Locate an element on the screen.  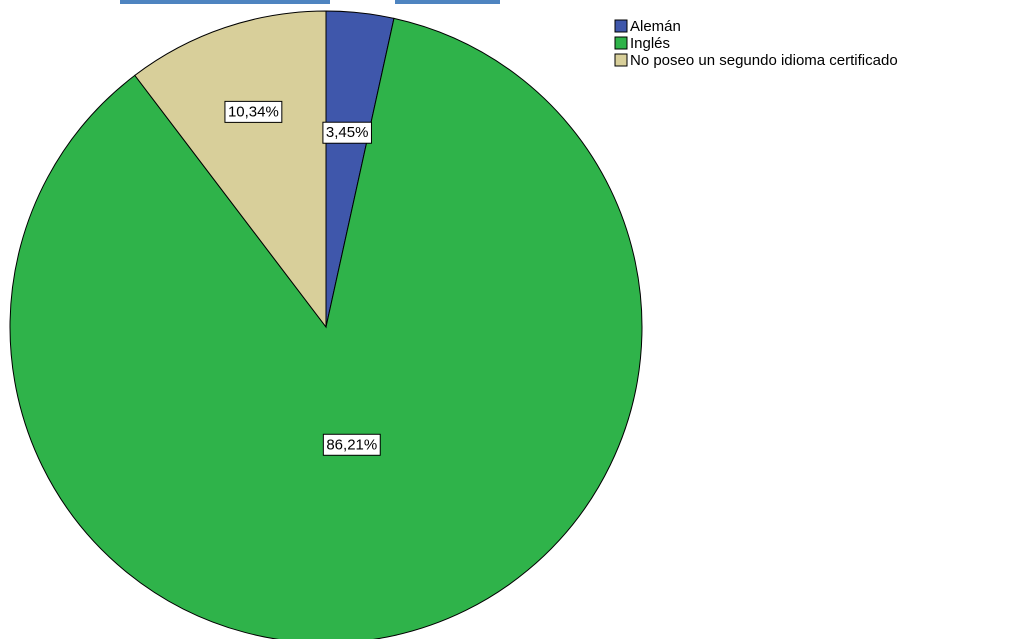
legend-label-2: Inglés is located at coordinates (650, 43).